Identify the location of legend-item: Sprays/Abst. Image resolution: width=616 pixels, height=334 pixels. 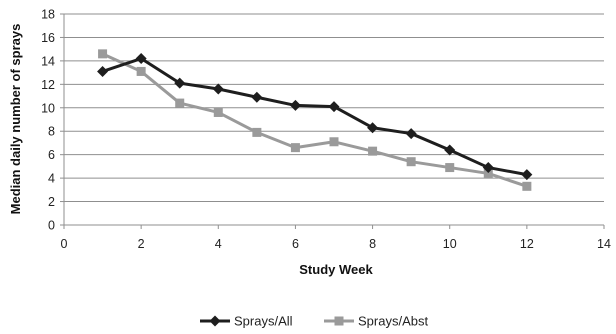
(376, 321).